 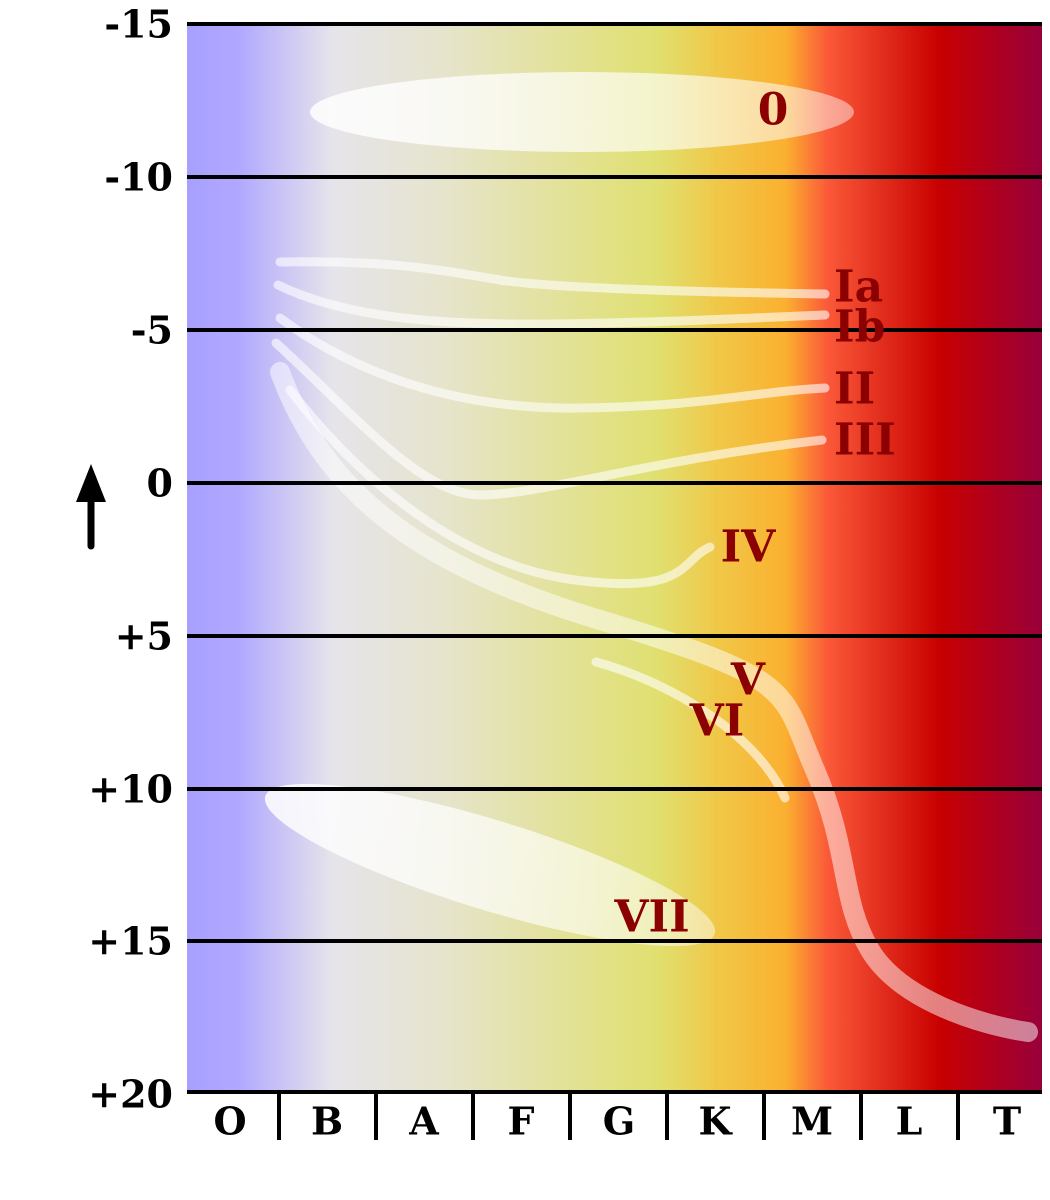 What do you see at coordinates (423, 1121) in the screenshot?
I see `spectral-class: A` at bounding box center [423, 1121].